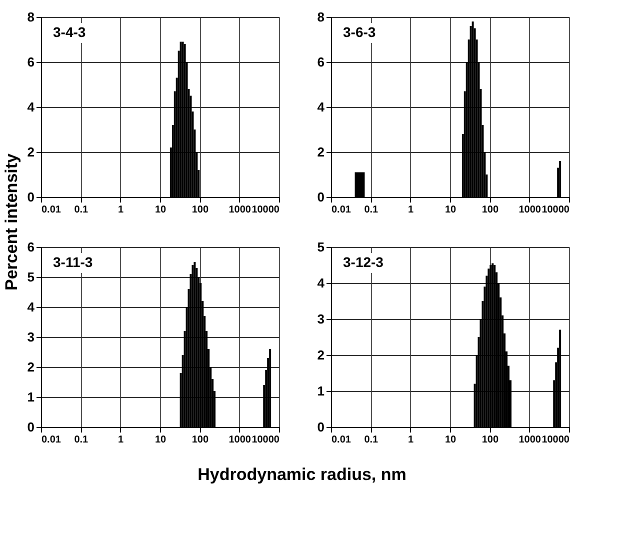  Describe the element at coordinates (69, 32) in the screenshot. I see `annotation: 3-4-3` at that location.